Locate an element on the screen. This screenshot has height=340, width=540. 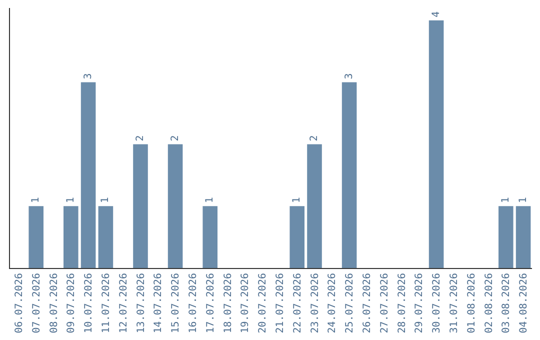
x-tick-label: 16.07.2026 is located at coordinates (193, 303).